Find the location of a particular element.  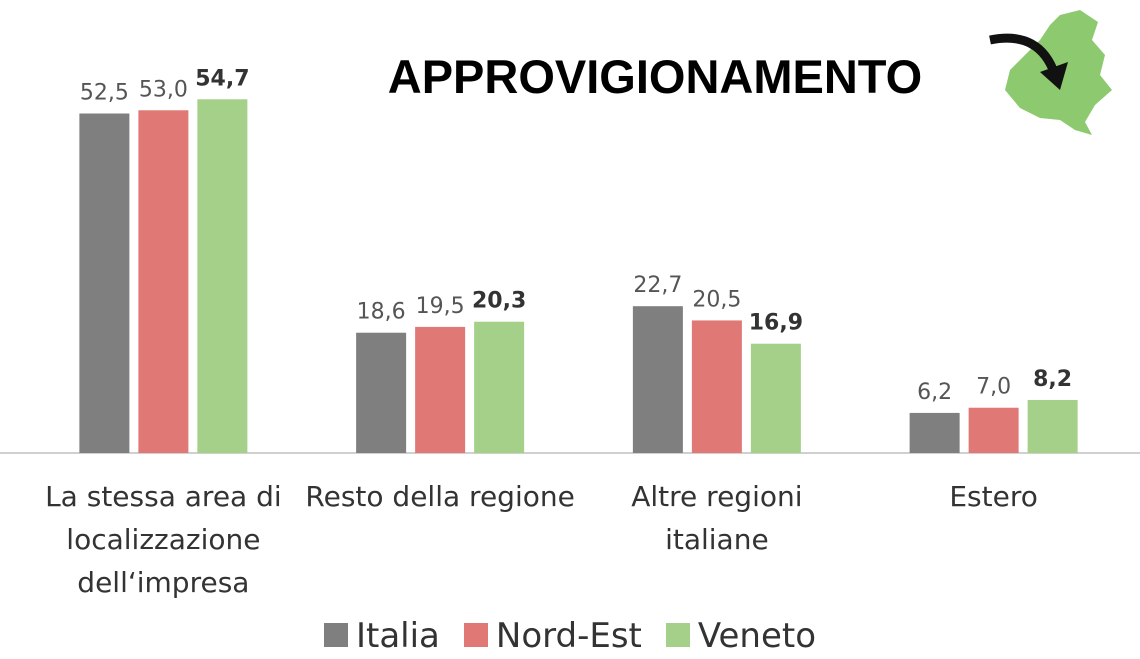

legend-item: Veneto is located at coordinates (741, 636).